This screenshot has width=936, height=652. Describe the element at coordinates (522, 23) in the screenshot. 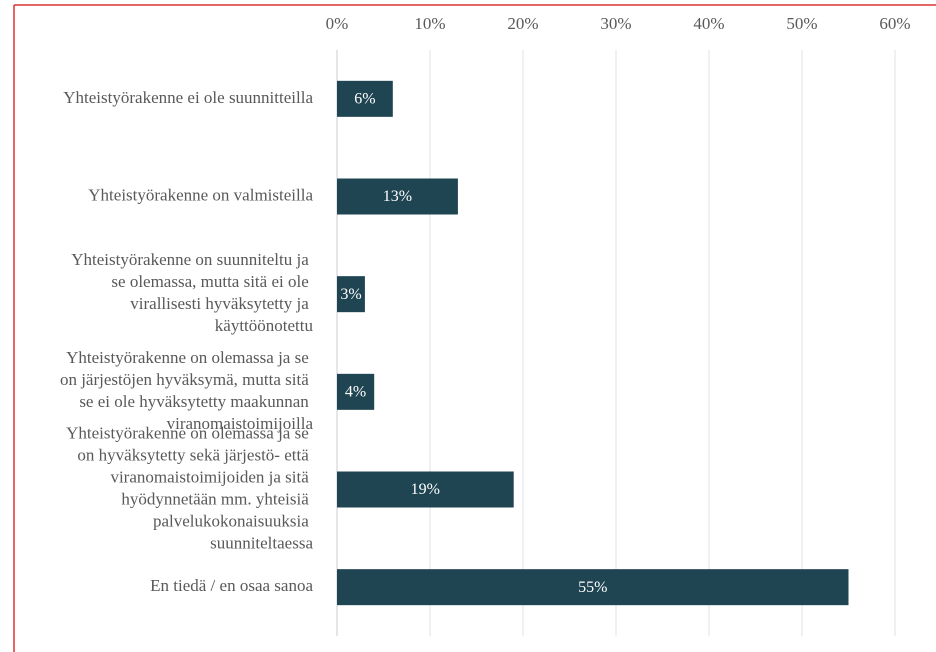

I see `x-tick-label: 20%` at that location.